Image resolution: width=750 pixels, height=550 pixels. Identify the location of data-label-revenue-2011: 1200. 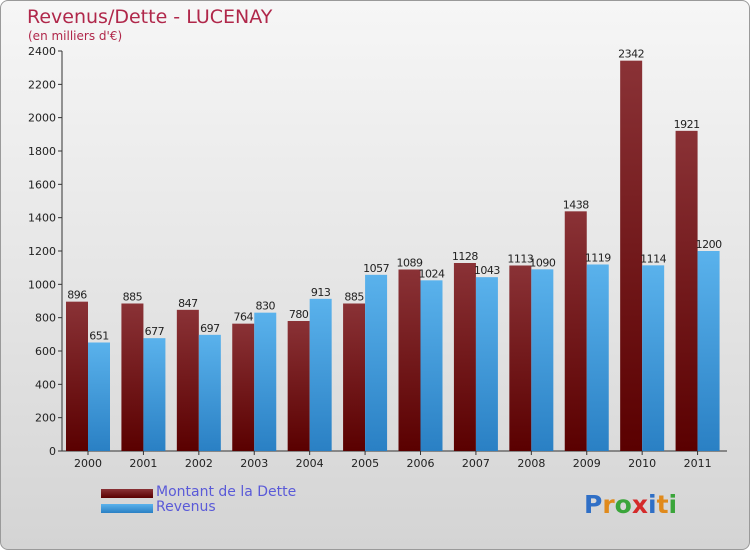
(709, 244).